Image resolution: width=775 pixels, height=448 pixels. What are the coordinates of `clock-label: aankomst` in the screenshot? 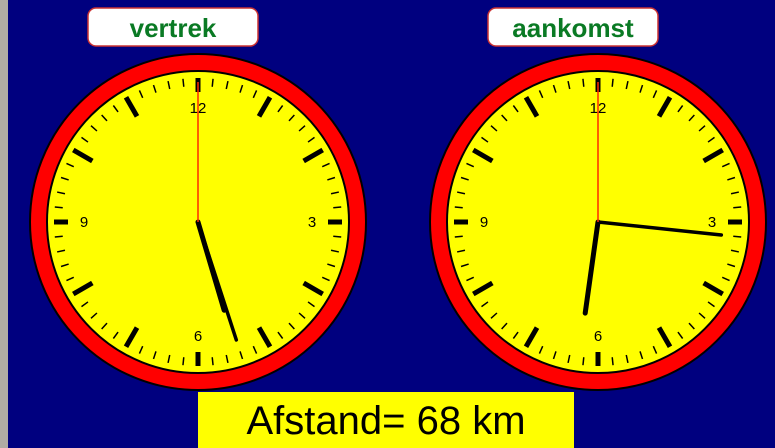 It's located at (573, 28).